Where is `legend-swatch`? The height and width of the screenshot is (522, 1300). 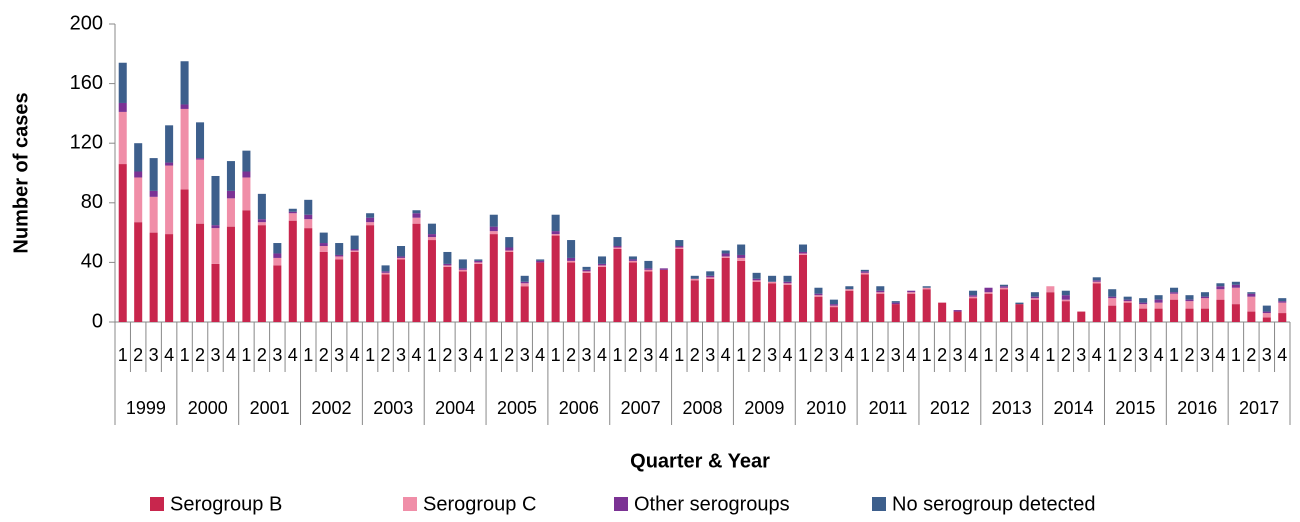
legend-swatch is located at coordinates (621, 504).